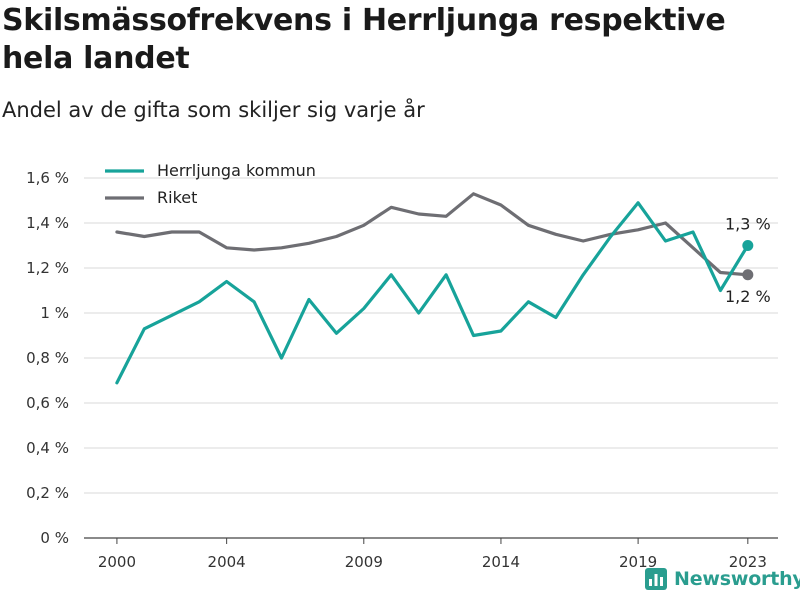 The height and width of the screenshot is (600, 800). What do you see at coordinates (656, 579) in the screenshot?
I see `bar-chart-logo-icon` at bounding box center [656, 579].